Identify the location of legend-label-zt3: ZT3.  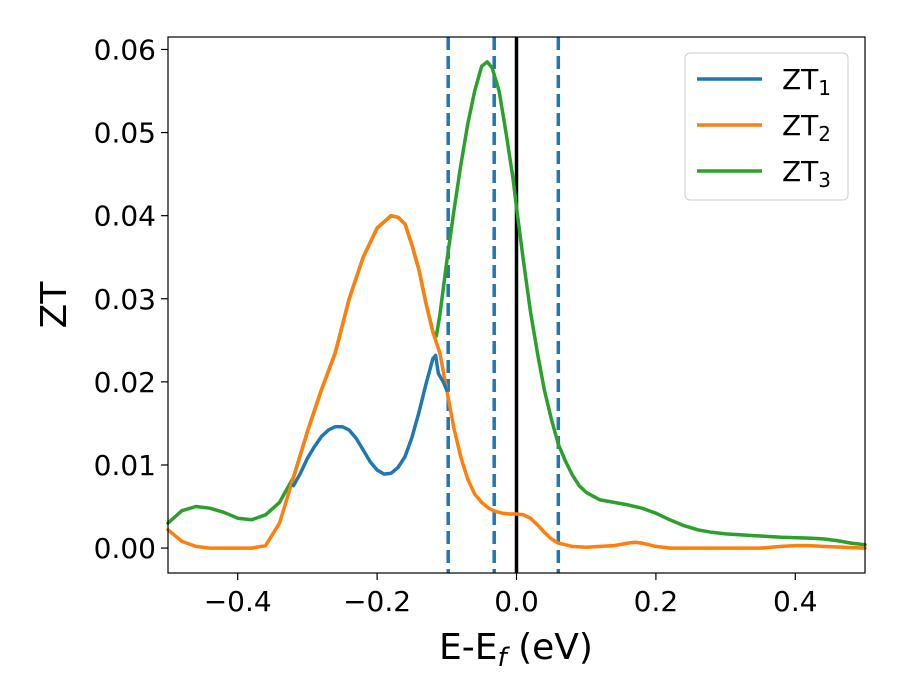
(806, 173).